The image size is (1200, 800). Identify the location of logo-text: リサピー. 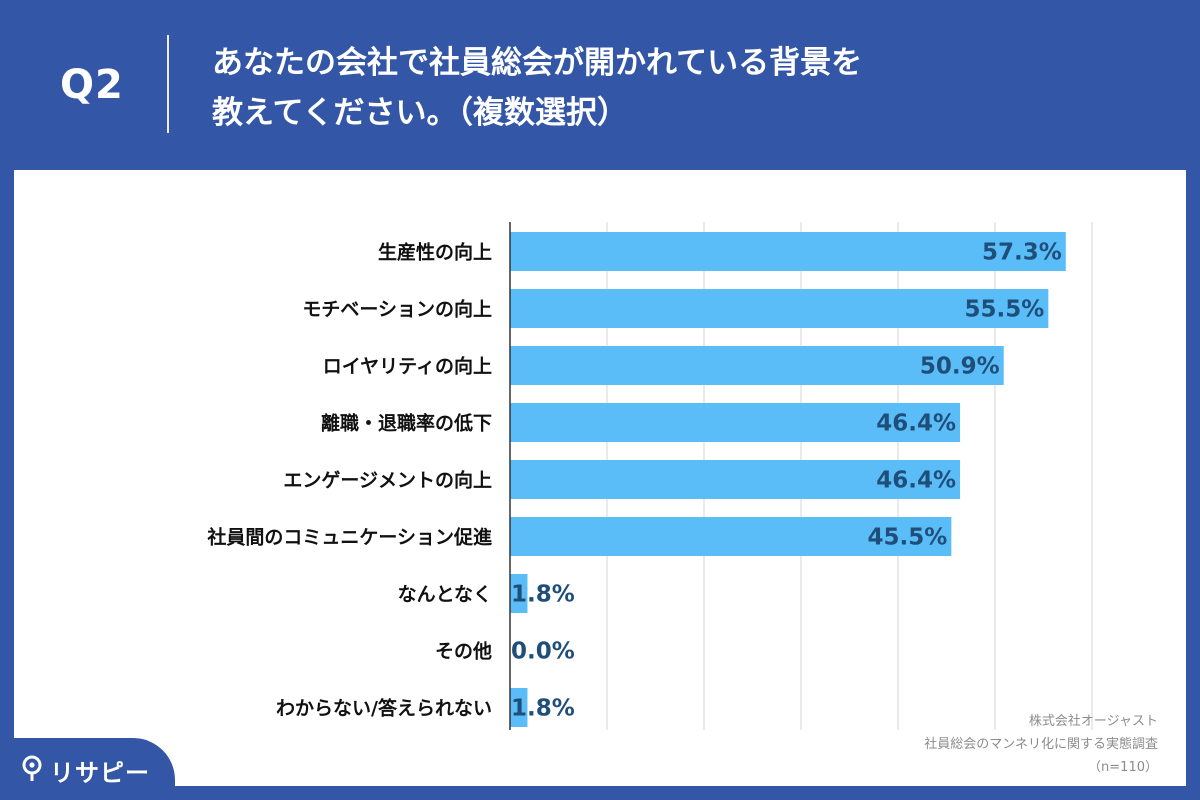
(100, 773).